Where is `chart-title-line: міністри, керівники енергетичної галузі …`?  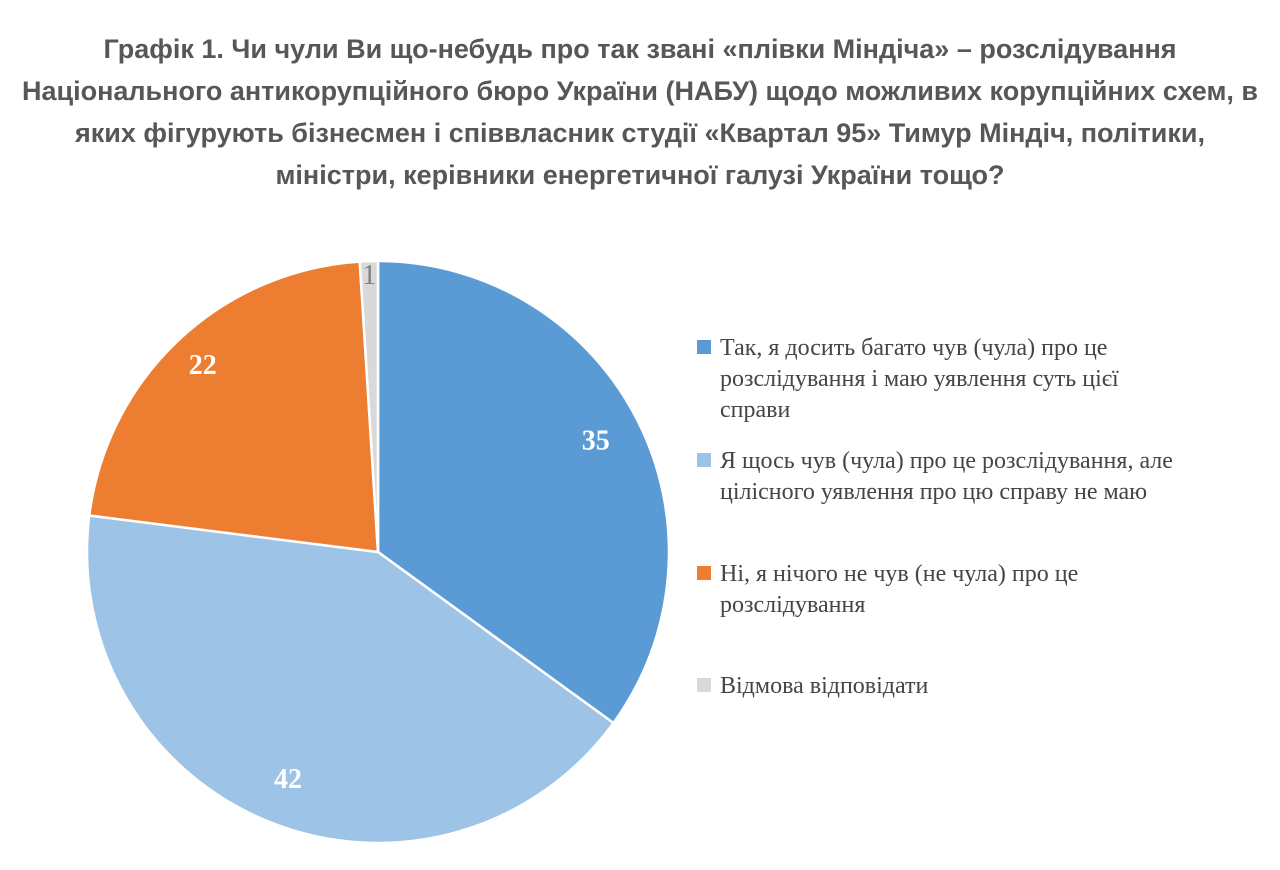
chart-title-line: міністри, керівники енергетичної галузі … is located at coordinates (640, 175).